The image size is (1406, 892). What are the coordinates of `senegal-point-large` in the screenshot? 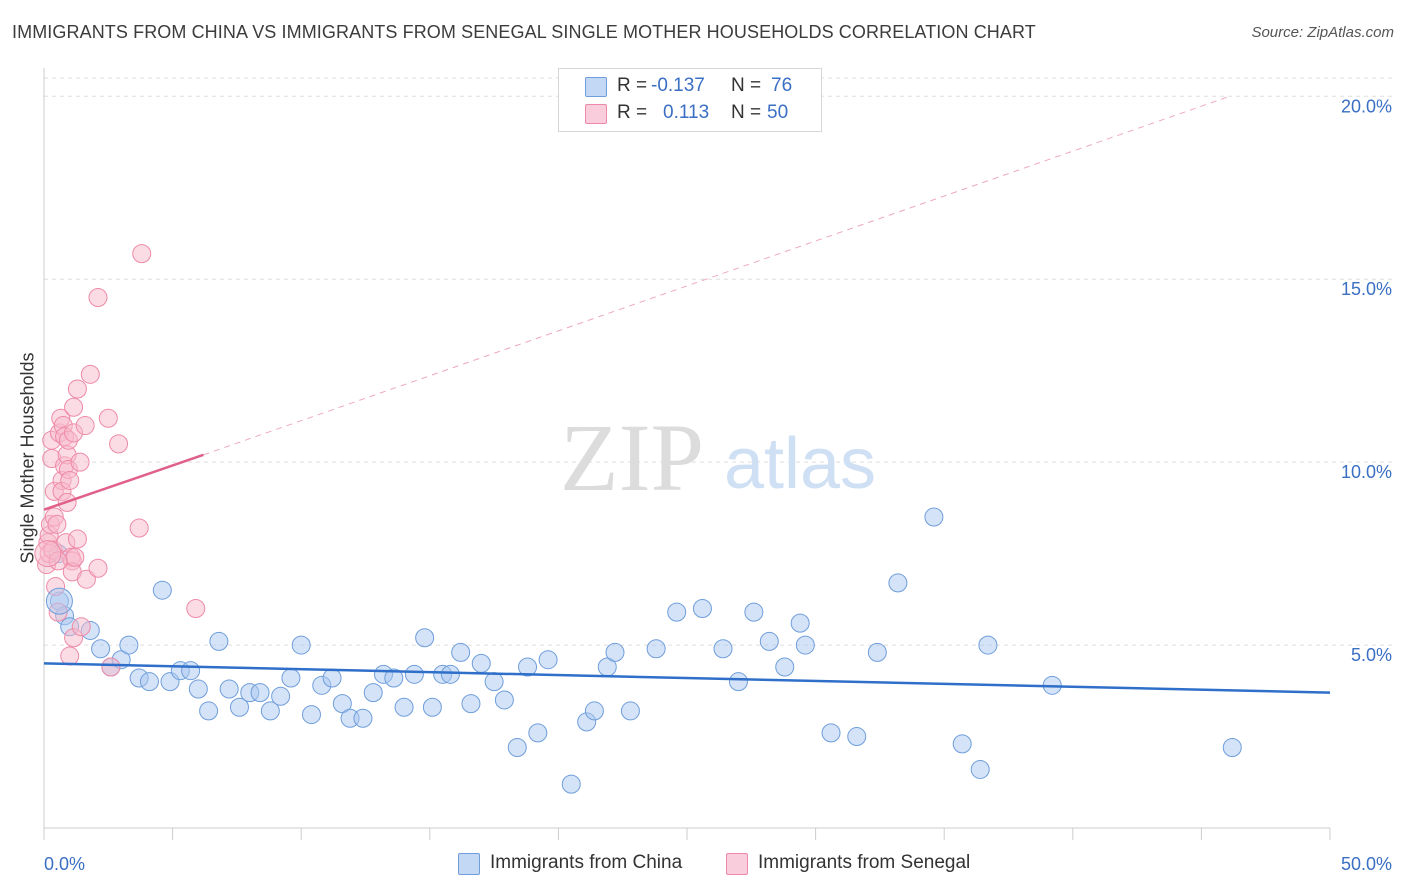 It's located at (48, 554).